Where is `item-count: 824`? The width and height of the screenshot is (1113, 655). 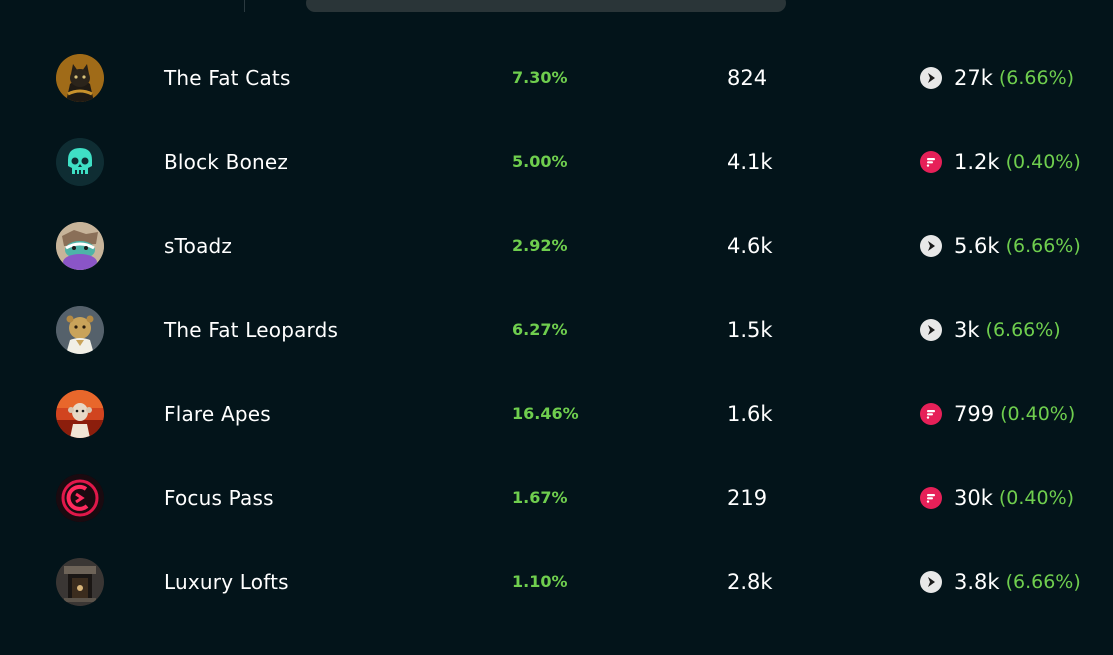
item-count: 824 is located at coordinates (747, 78).